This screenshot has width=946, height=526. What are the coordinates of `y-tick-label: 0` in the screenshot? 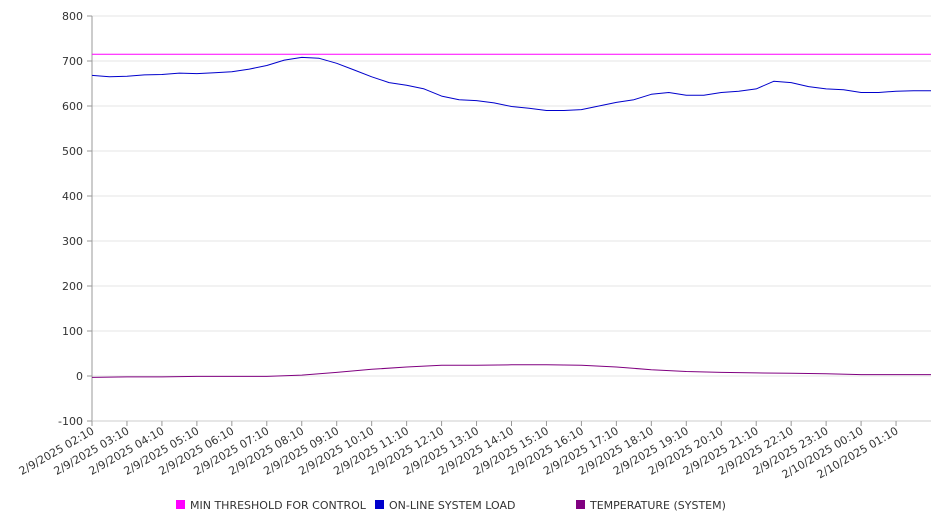 It's located at (79, 376).